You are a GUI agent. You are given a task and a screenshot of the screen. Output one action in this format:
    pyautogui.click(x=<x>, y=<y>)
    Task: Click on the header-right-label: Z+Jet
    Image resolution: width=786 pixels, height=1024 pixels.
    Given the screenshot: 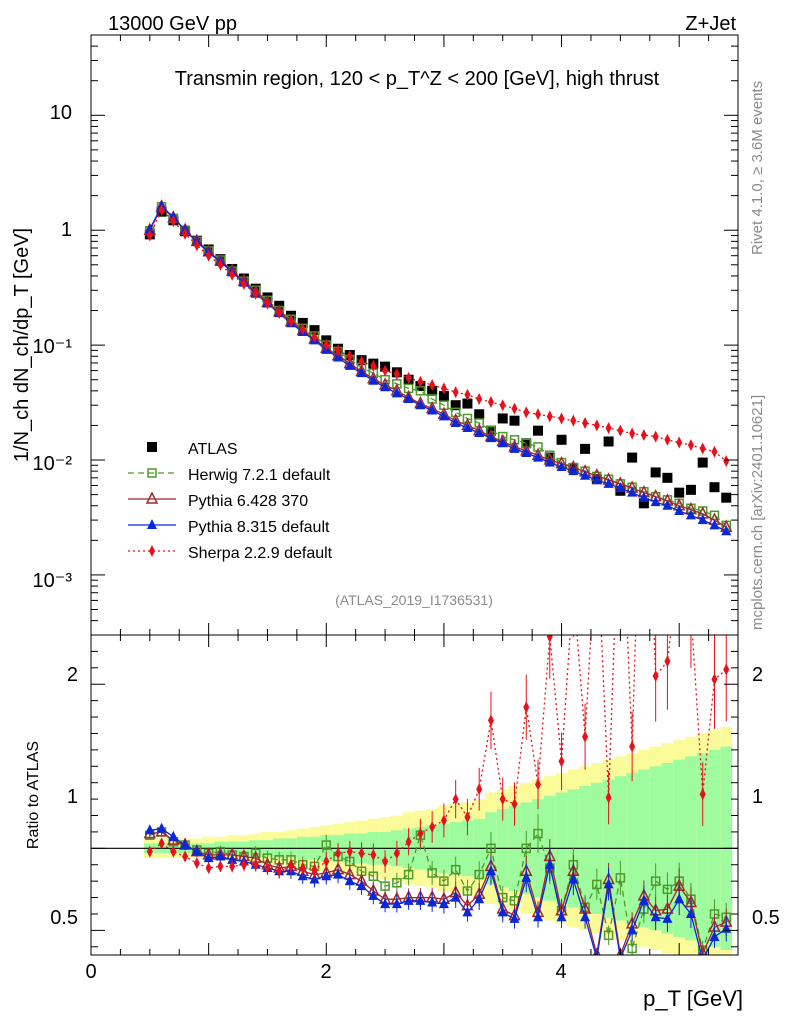 What is the action you would take?
    pyautogui.click(x=710, y=24)
    